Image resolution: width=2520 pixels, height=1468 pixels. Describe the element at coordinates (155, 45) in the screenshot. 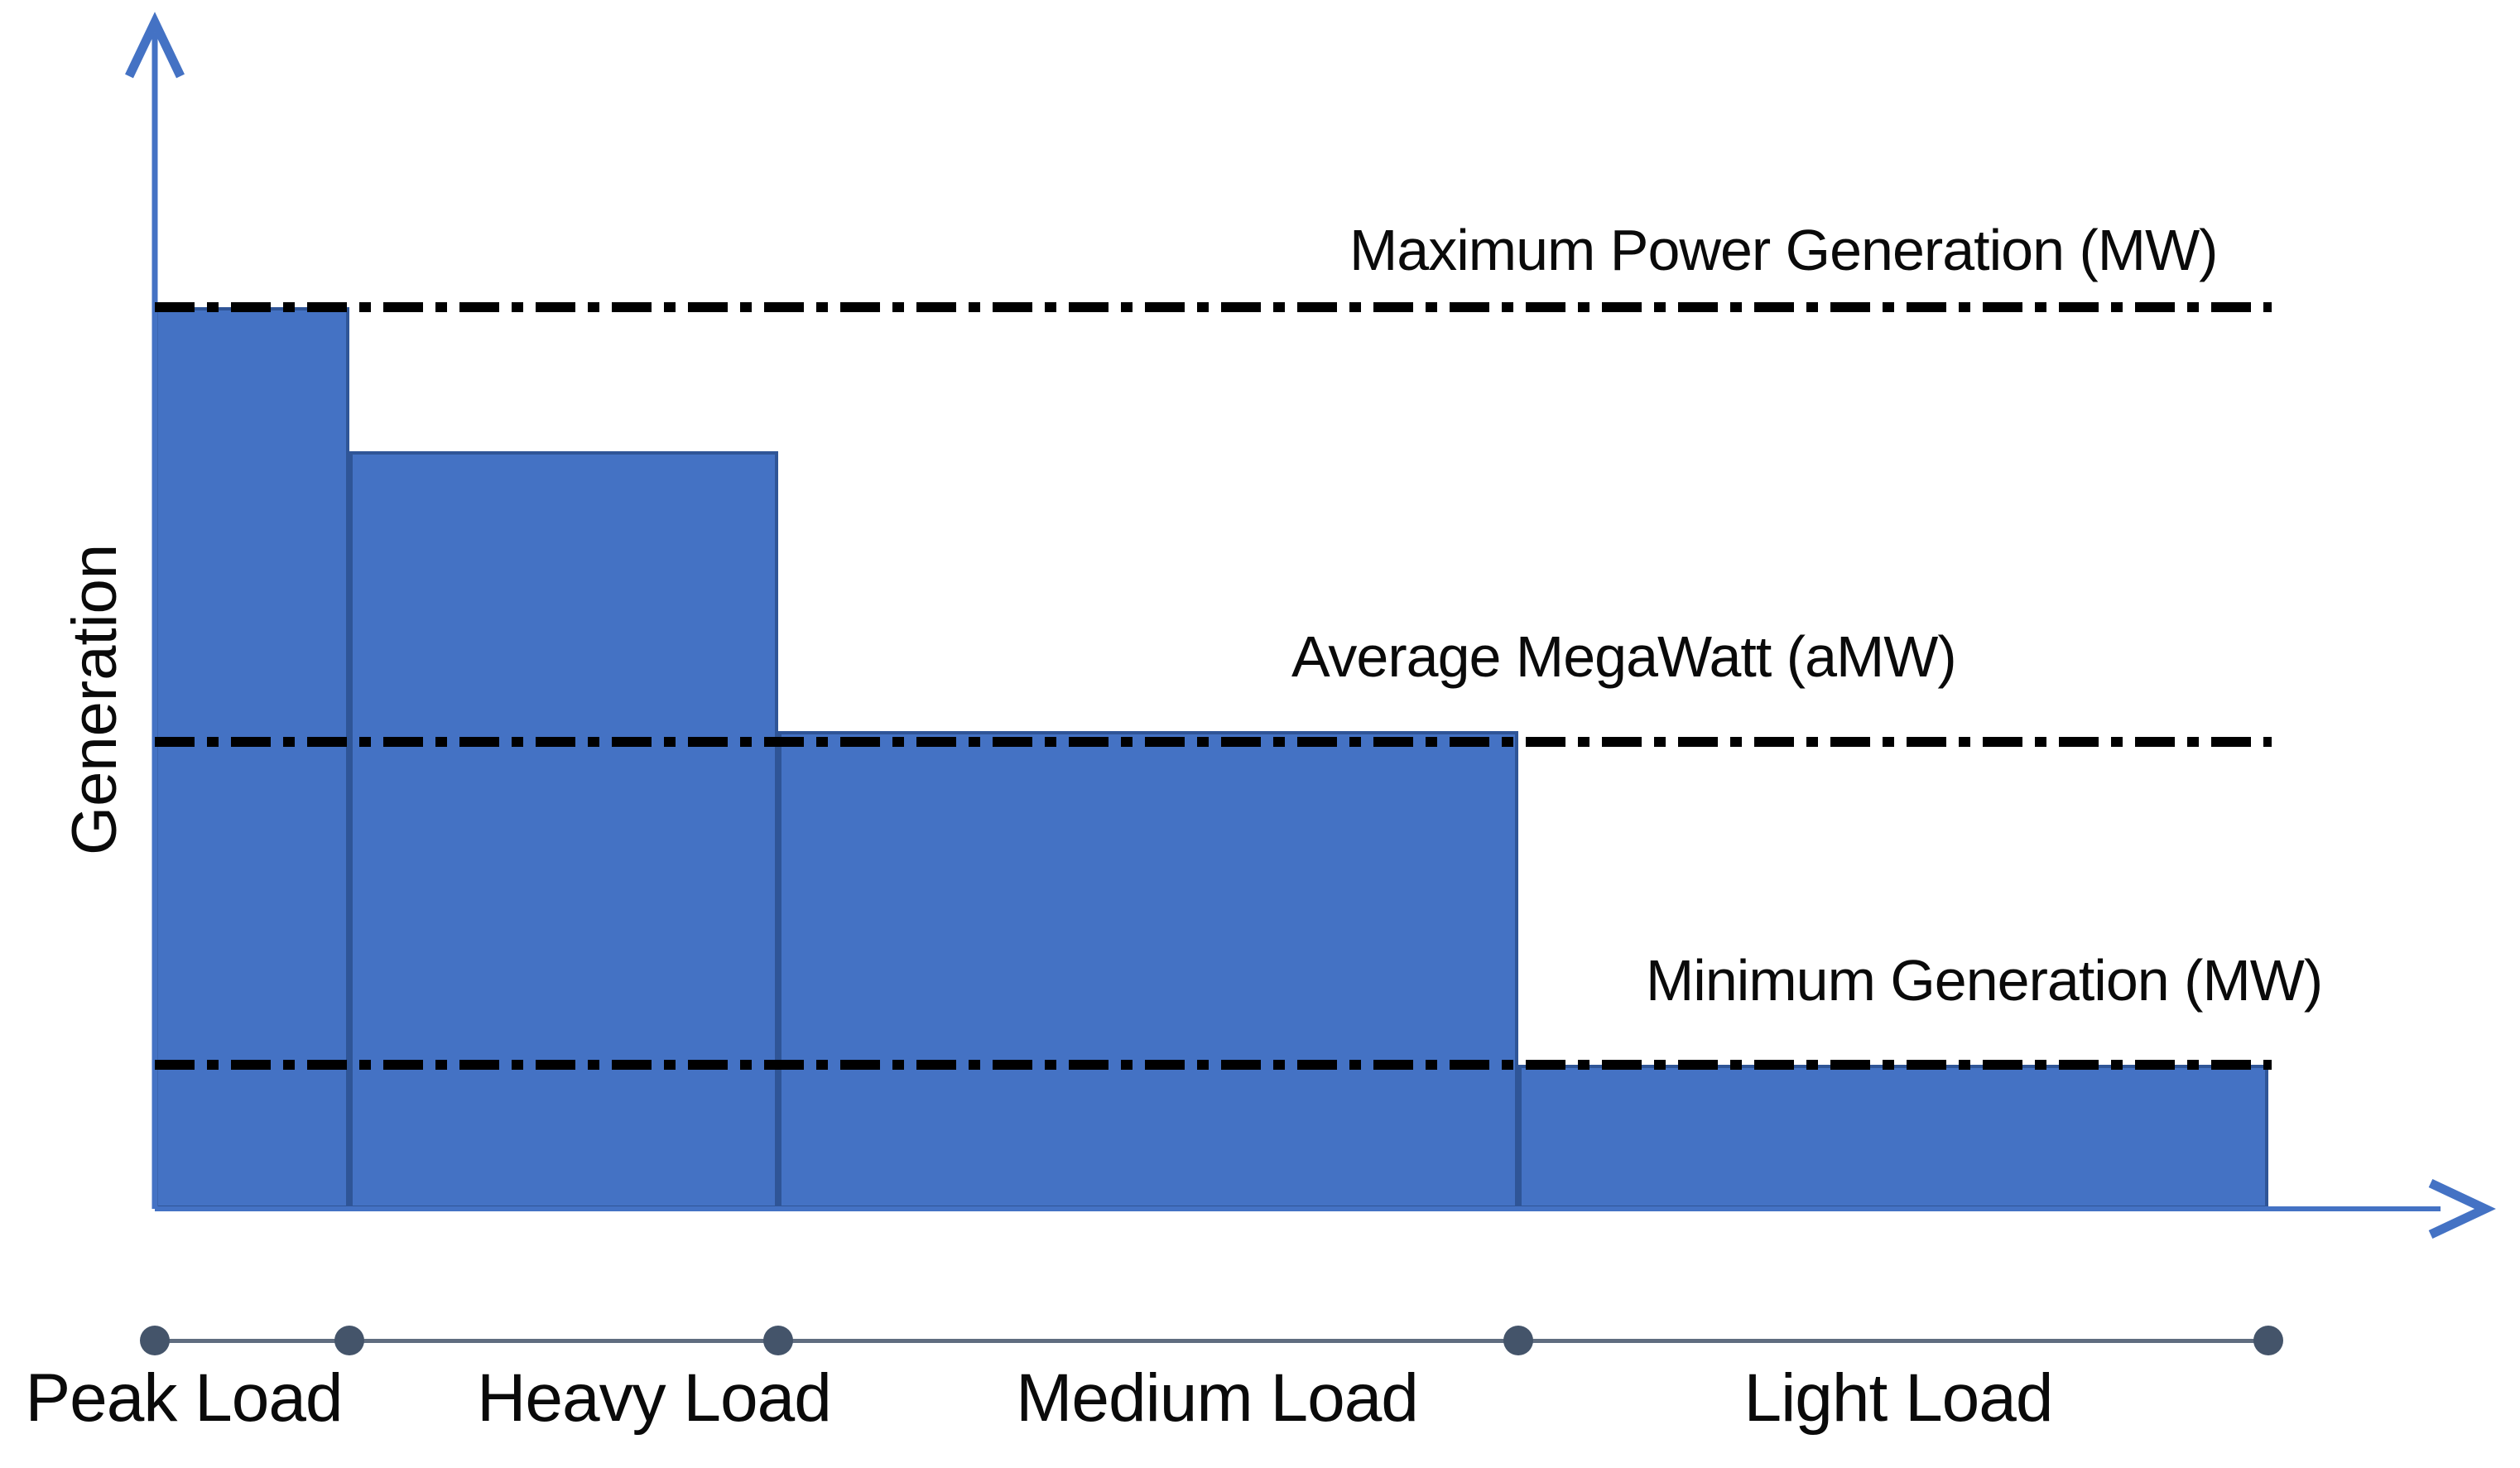

I see `y-axis-arrow-icon` at that location.